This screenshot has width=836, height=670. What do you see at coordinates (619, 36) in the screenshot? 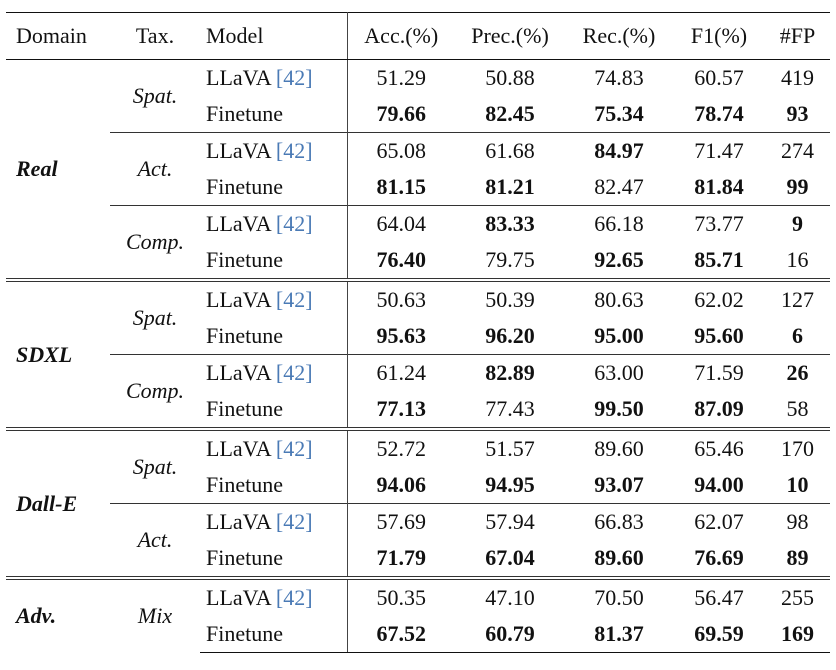
I see `column-header: Rec.(%)` at bounding box center [619, 36].